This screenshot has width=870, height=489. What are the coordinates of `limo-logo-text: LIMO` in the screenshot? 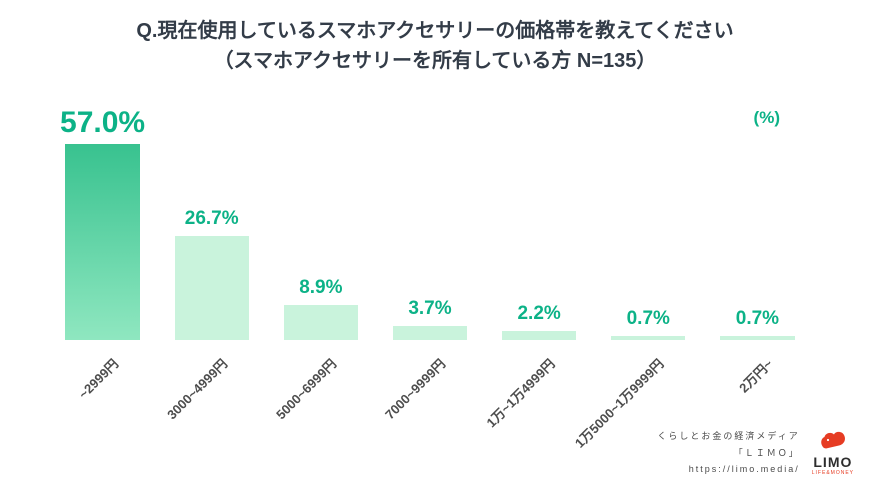 It's located at (833, 462).